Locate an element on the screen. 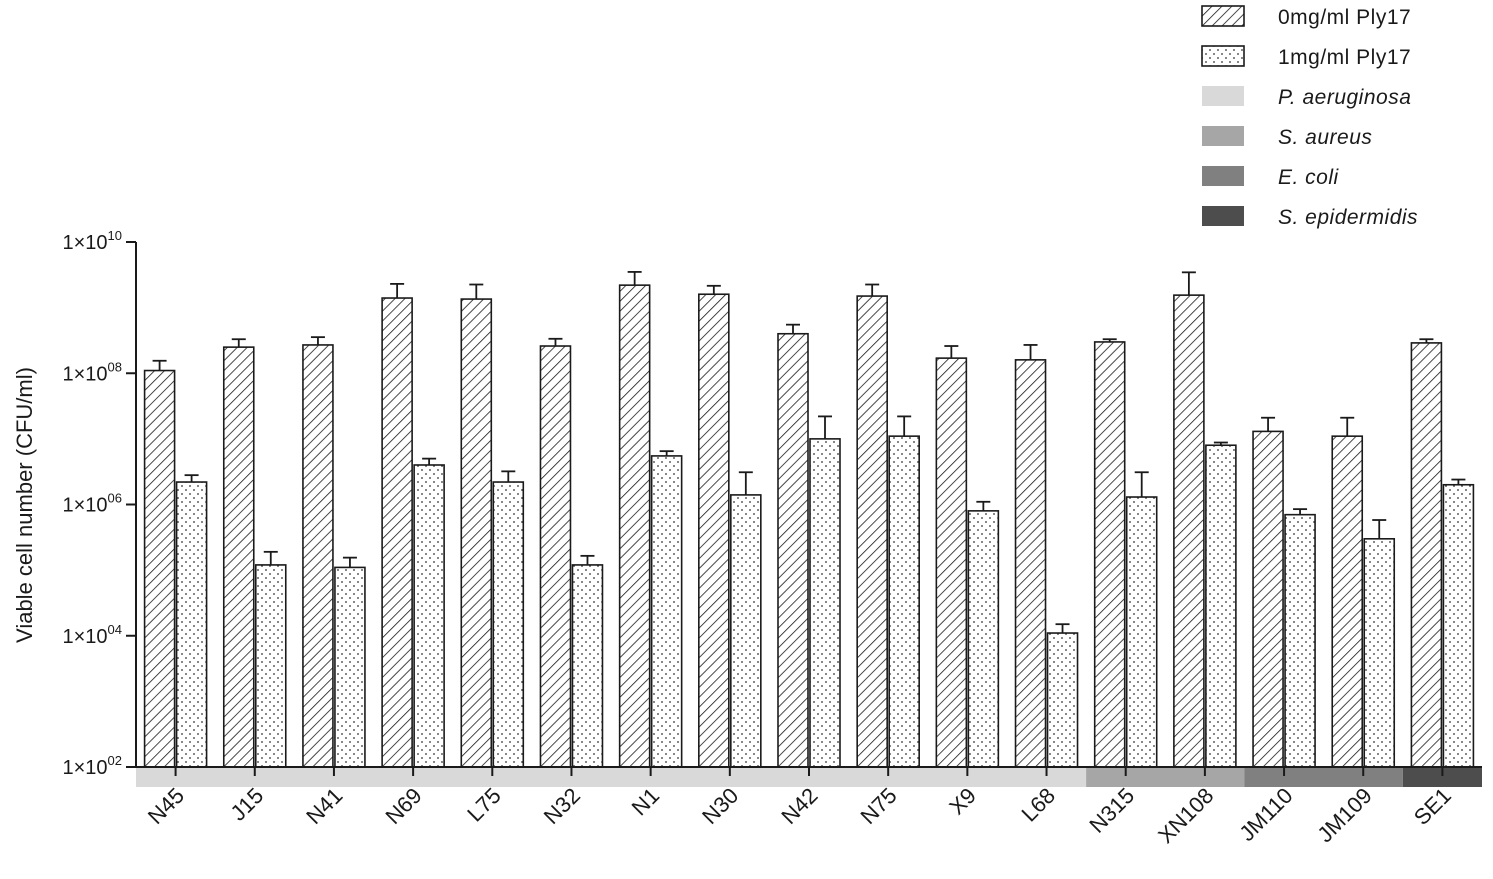  bar-dots-N45 is located at coordinates (191, 624).